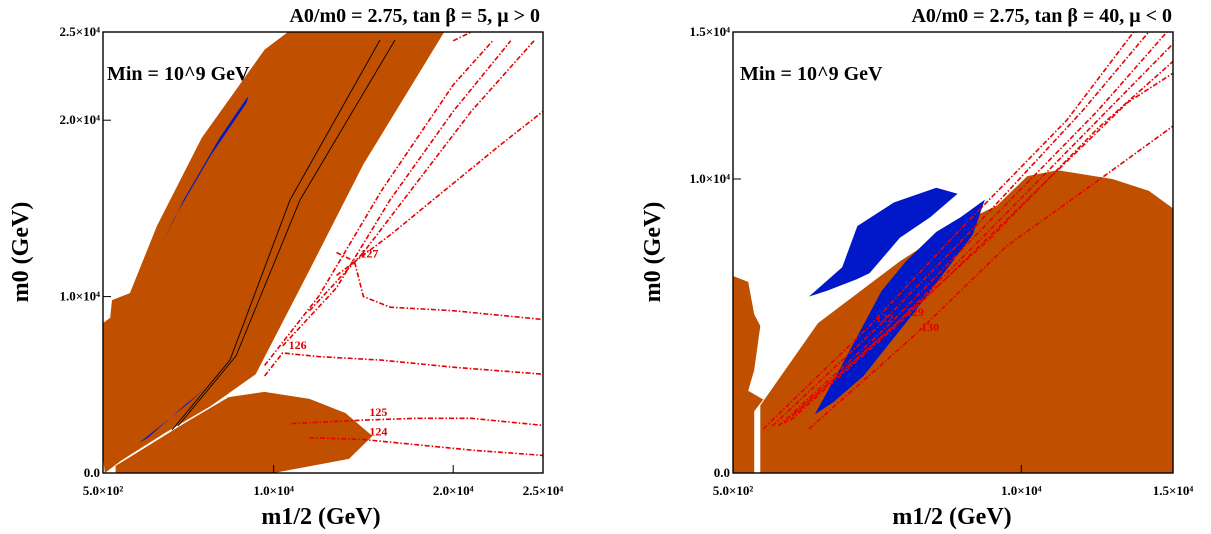  What do you see at coordinates (414, 16) in the screenshot?
I see `left-title: A0/m0 = 2.75, tan β = 5, μ > 0` at bounding box center [414, 16].